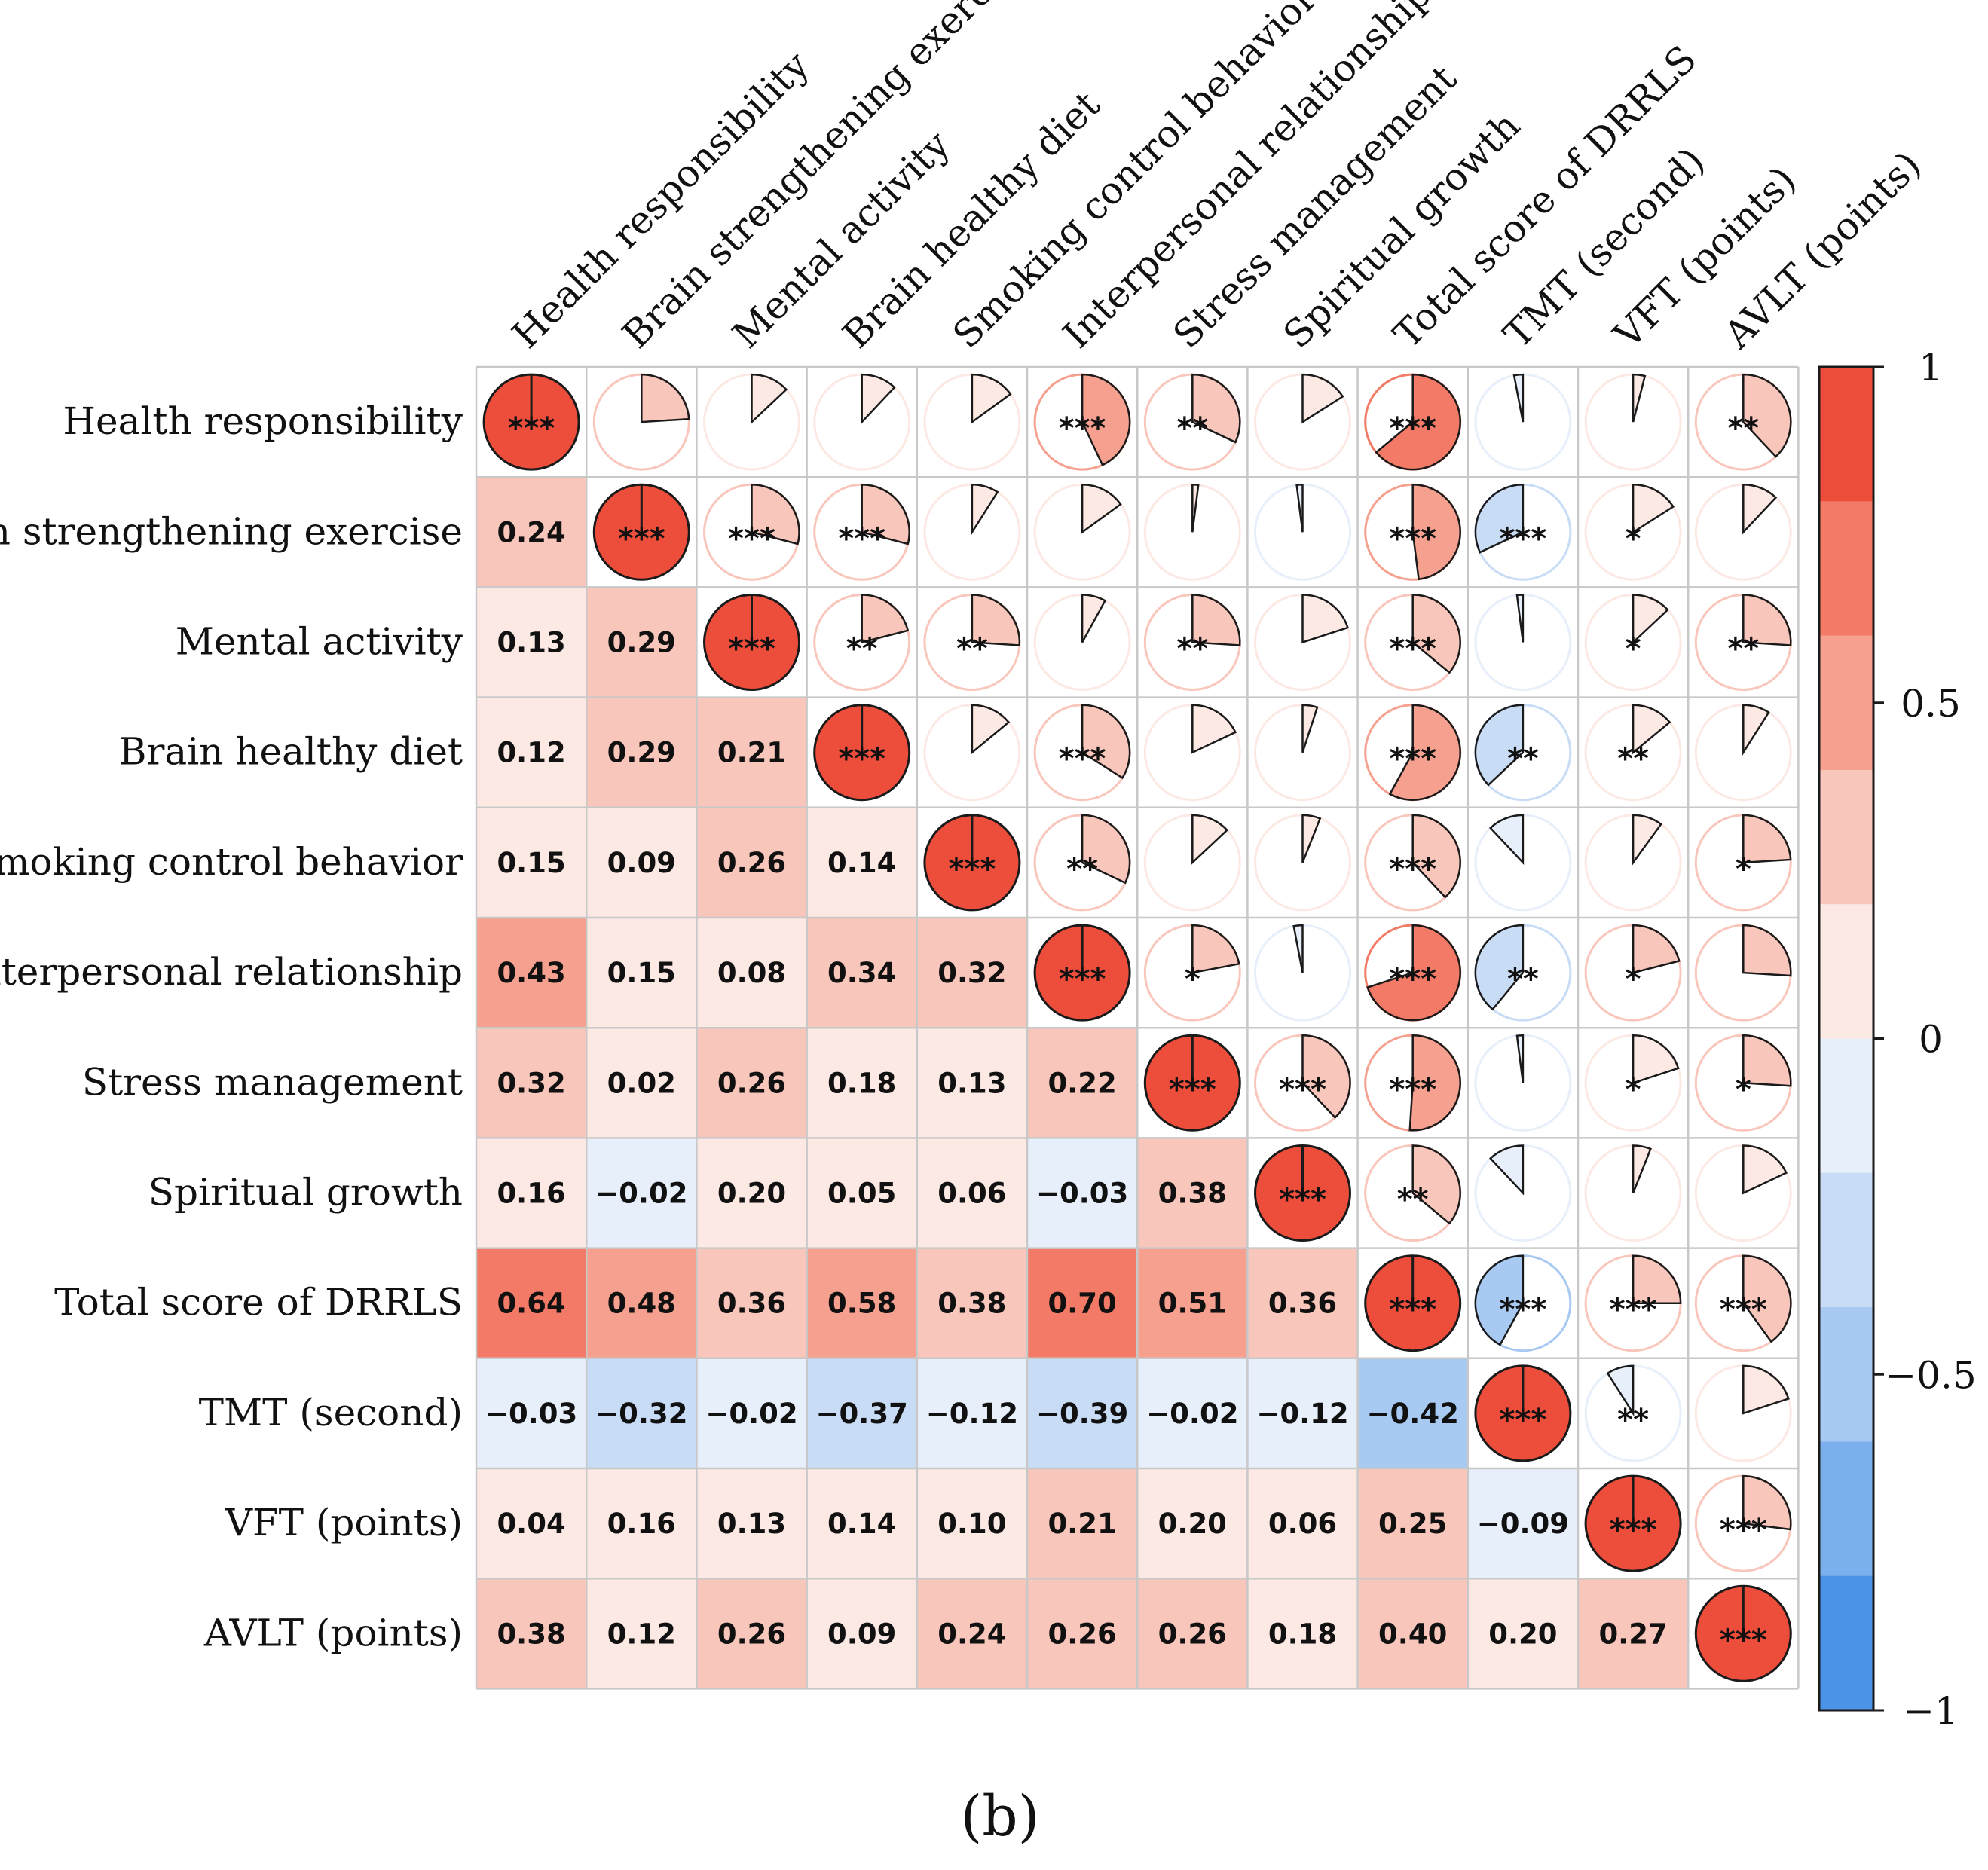 This screenshot has height=1870, width=1988. I want to click on row-label-total-score-of-drrls: Total score of DRRLS, so click(258, 1303).